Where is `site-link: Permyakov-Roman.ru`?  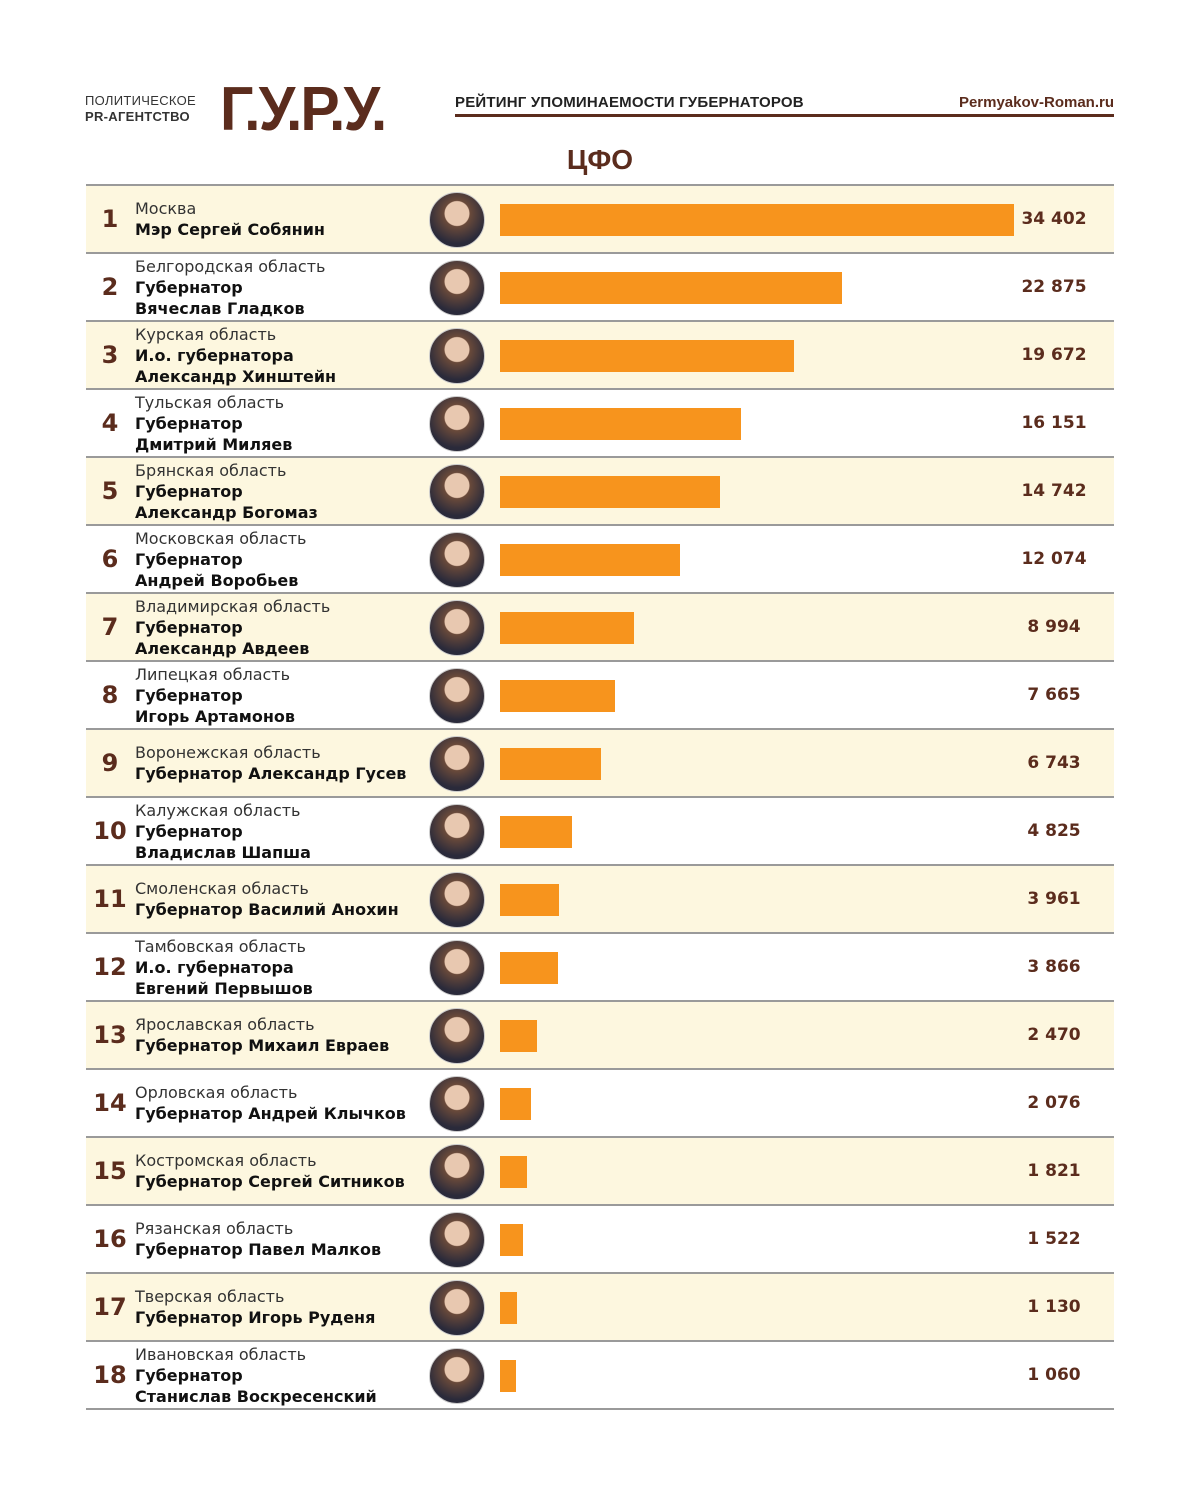 site-link: Permyakov-Roman.ru is located at coordinates (1036, 102).